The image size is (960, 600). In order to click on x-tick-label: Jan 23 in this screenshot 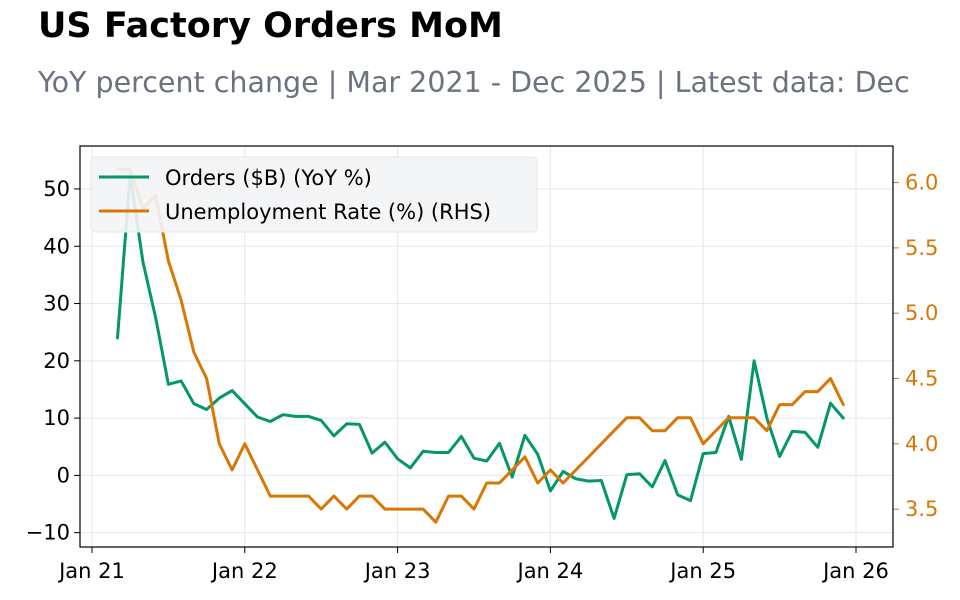, I will do `click(397, 571)`.